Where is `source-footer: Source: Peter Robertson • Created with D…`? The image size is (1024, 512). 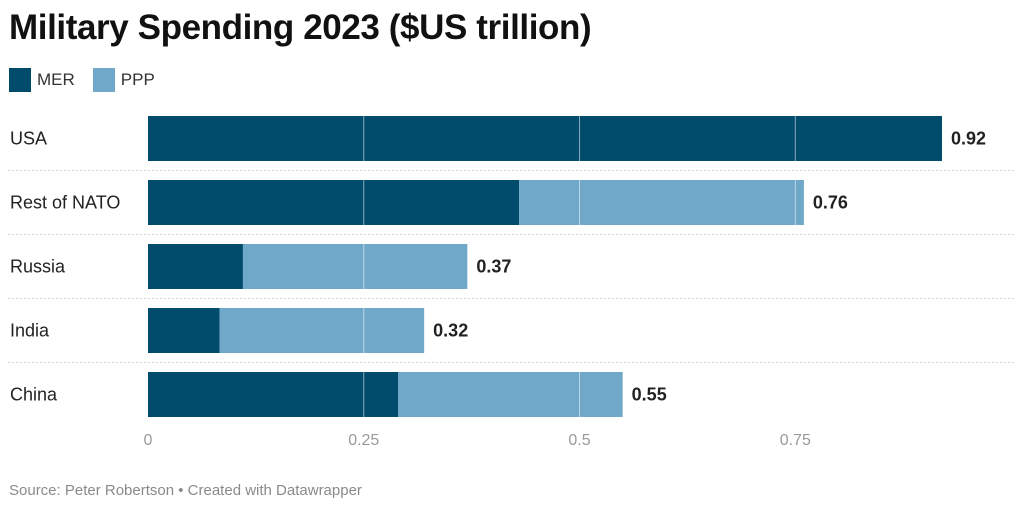 source-footer: Source: Peter Robertson • Created with D… is located at coordinates (185, 490).